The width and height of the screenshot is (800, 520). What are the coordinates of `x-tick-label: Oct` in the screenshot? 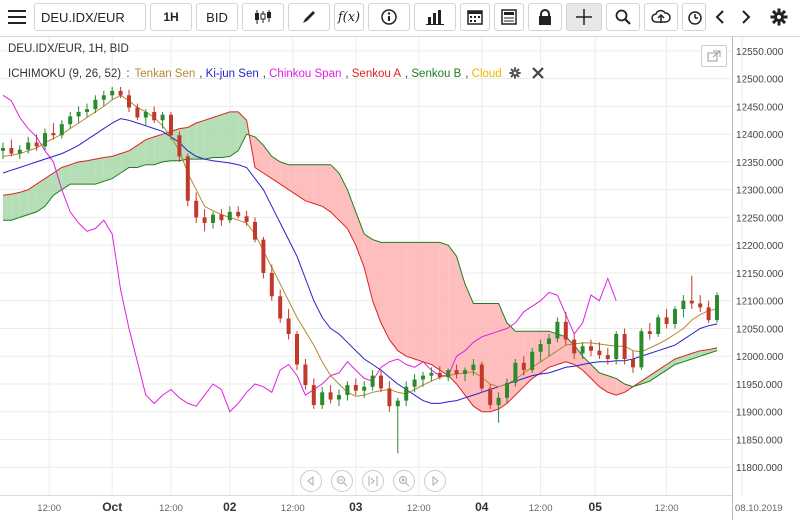 It's located at (112, 507).